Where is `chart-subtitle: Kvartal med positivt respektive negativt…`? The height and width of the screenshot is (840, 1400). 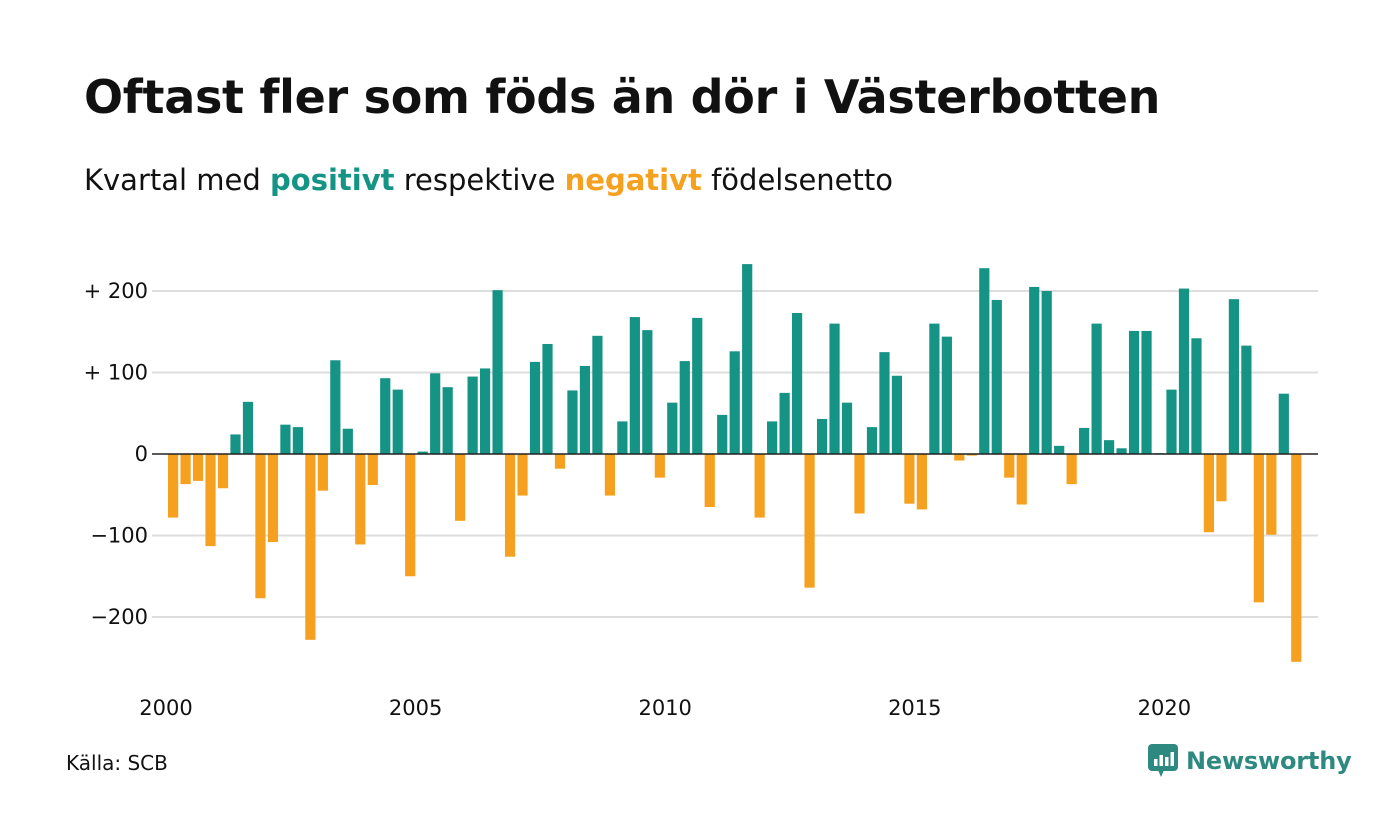
chart-subtitle: Kvartal med positivt respektive negativt… is located at coordinates (488, 180).